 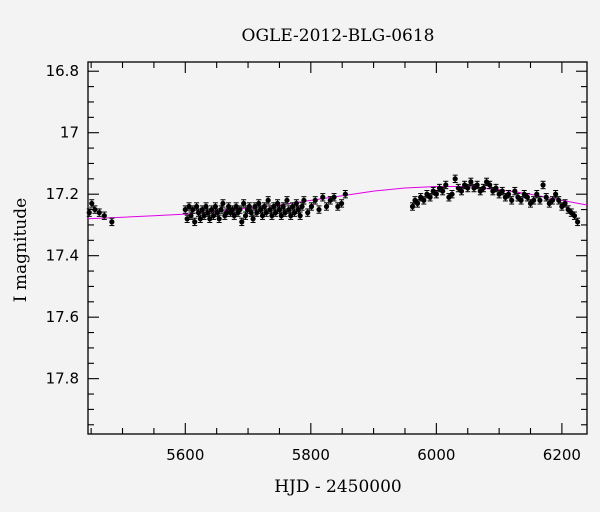 I want to click on y-tick-label: 17, so click(x=69, y=133).